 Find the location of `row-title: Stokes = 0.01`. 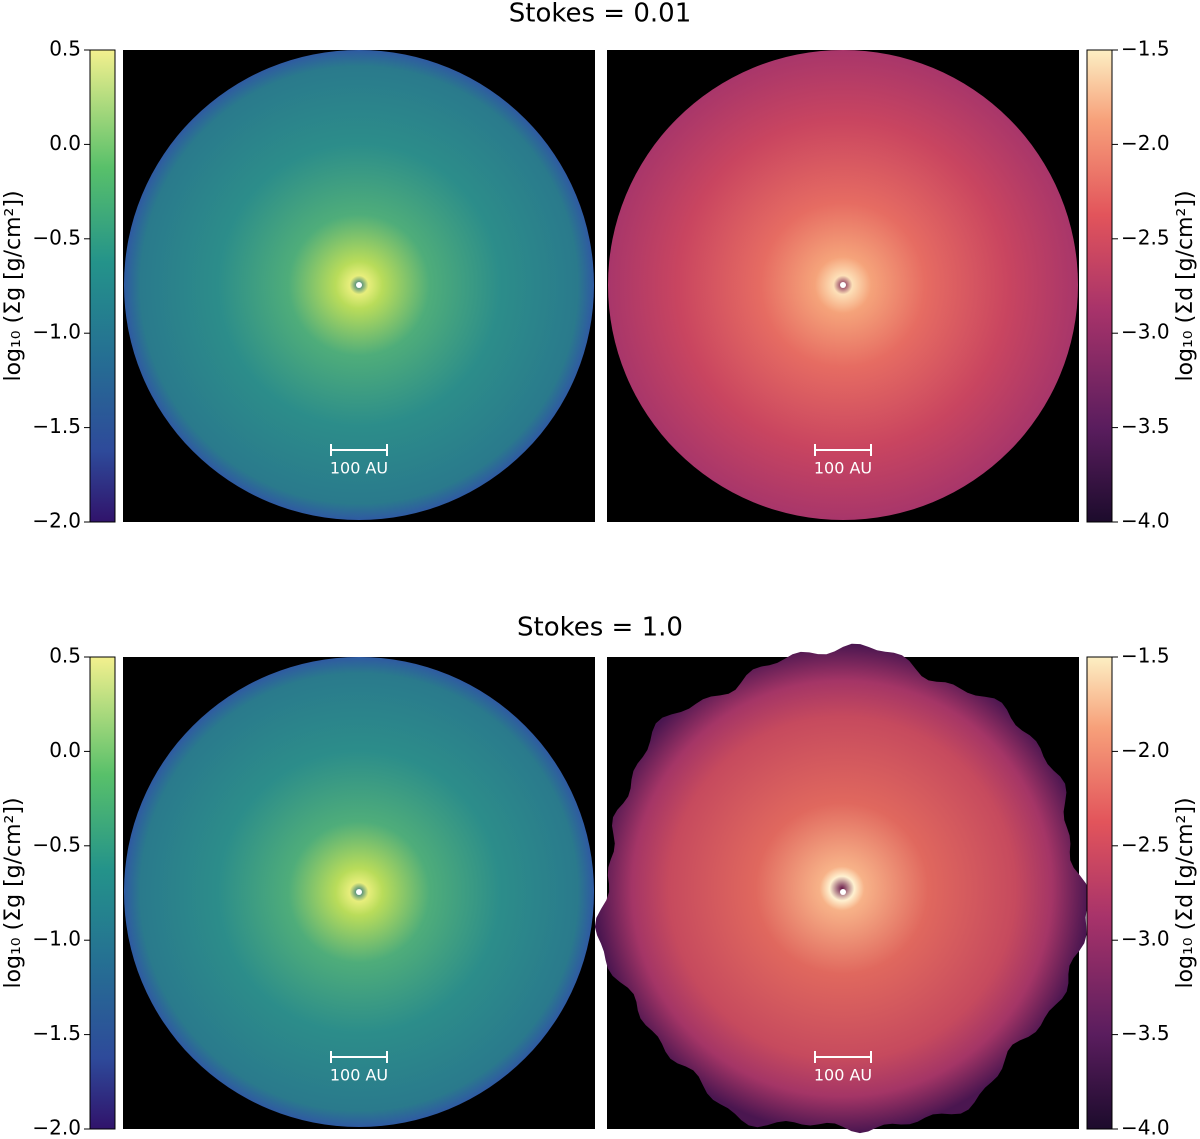

row-title: Stokes = 0.01 is located at coordinates (600, 14).